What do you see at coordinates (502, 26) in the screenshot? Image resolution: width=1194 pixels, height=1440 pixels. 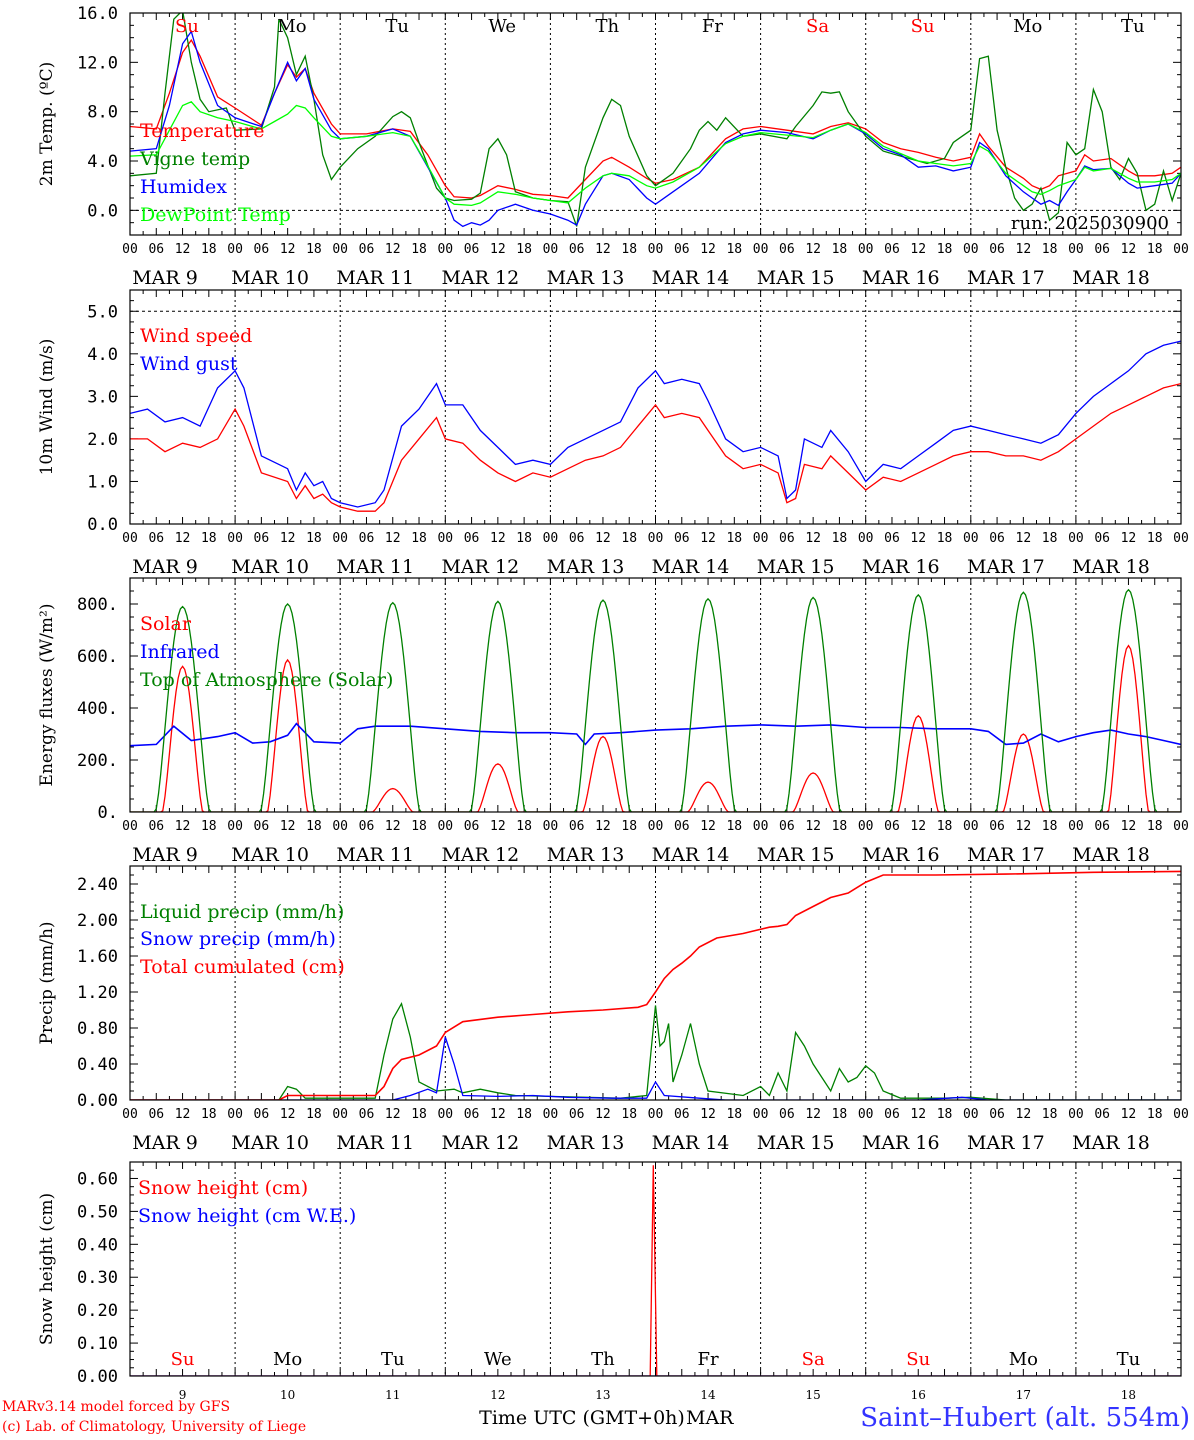 I see `weekday-label: We` at bounding box center [502, 26].